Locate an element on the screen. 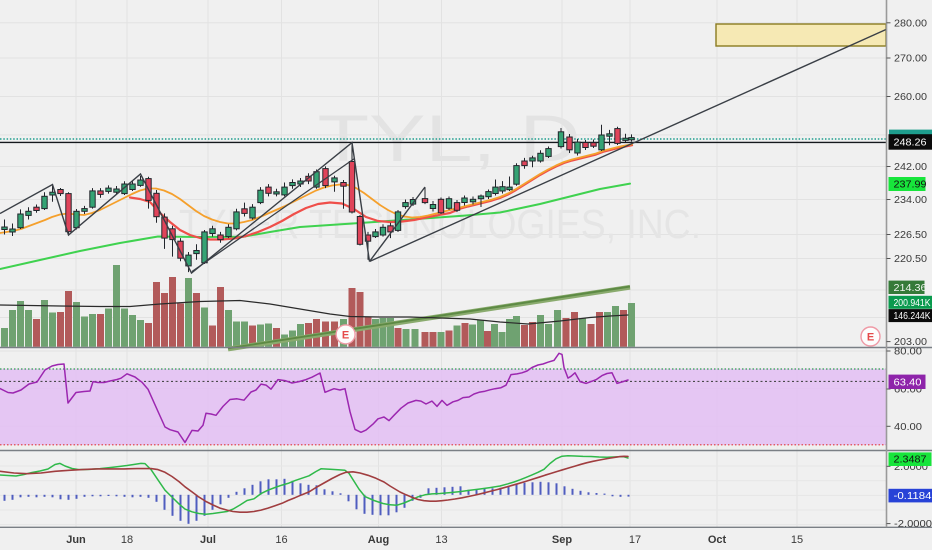  svg-text: 203.00 is located at coordinates (910, 342).